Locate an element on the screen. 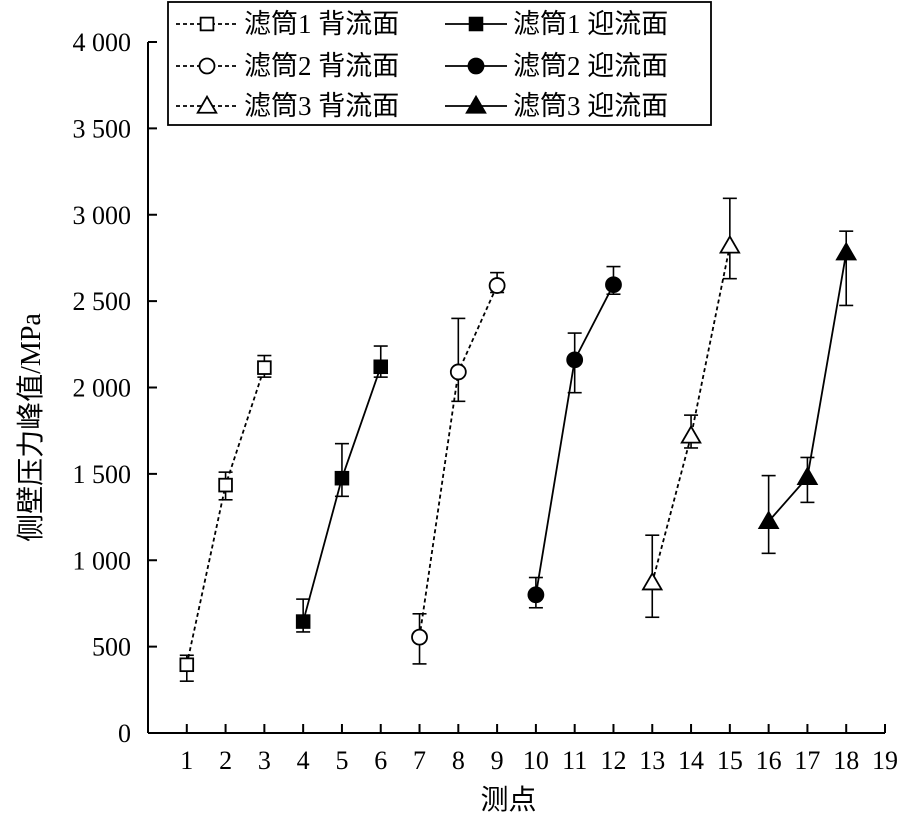 The width and height of the screenshot is (913, 822). legend-label: 滤筒2 背流面 is located at coordinates (321, 66).